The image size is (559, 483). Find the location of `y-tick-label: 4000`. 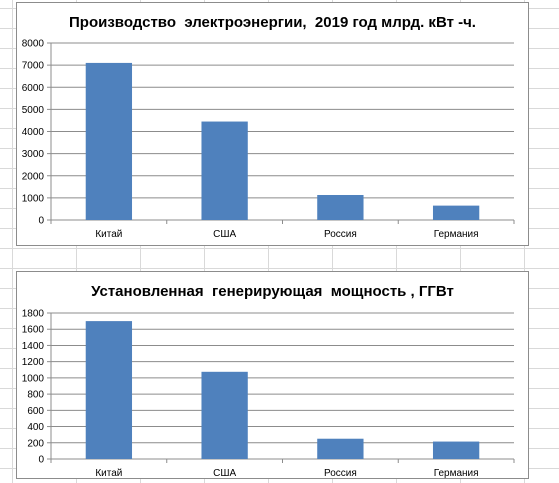

y-tick-label: 4000 is located at coordinates (33, 132).